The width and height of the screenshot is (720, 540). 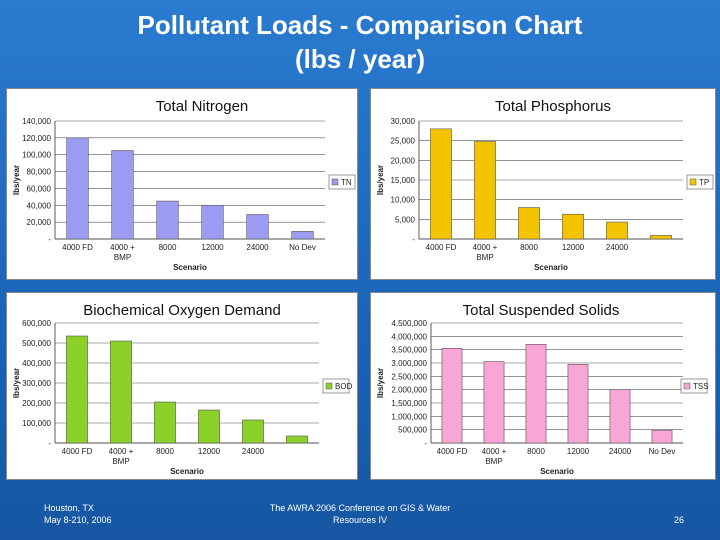 I want to click on bod-x-tick-label: 24000, so click(x=253, y=451).